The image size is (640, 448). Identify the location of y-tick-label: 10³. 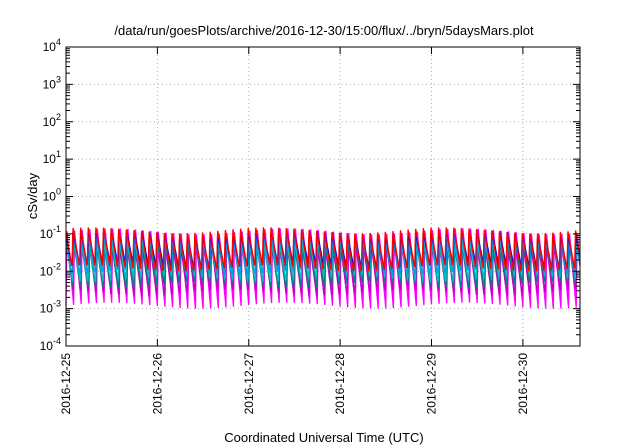
(52, 82).